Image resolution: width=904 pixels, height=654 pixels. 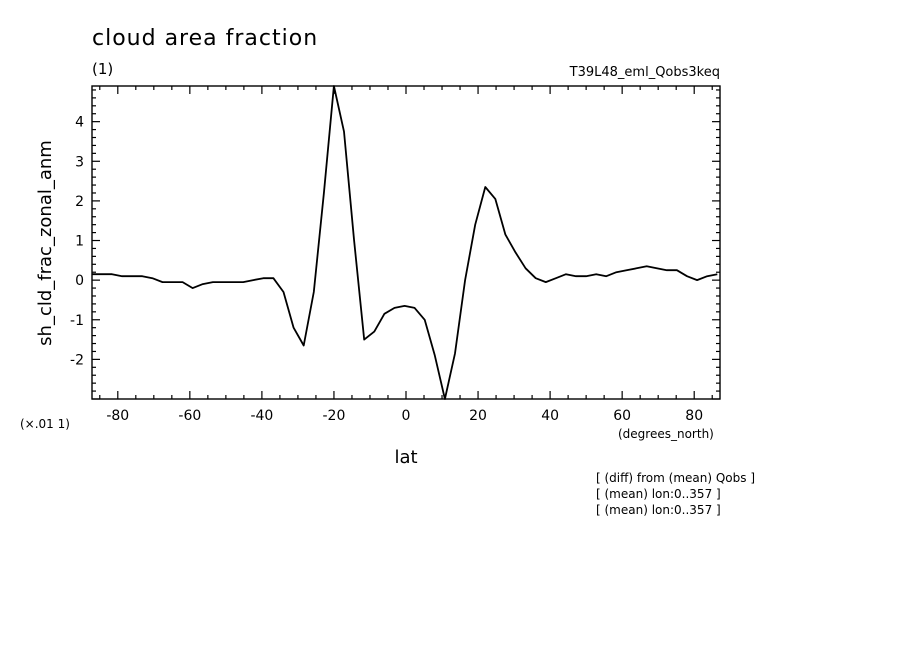 What do you see at coordinates (406, 416) in the screenshot?
I see `x-tick-label: 0` at bounding box center [406, 416].